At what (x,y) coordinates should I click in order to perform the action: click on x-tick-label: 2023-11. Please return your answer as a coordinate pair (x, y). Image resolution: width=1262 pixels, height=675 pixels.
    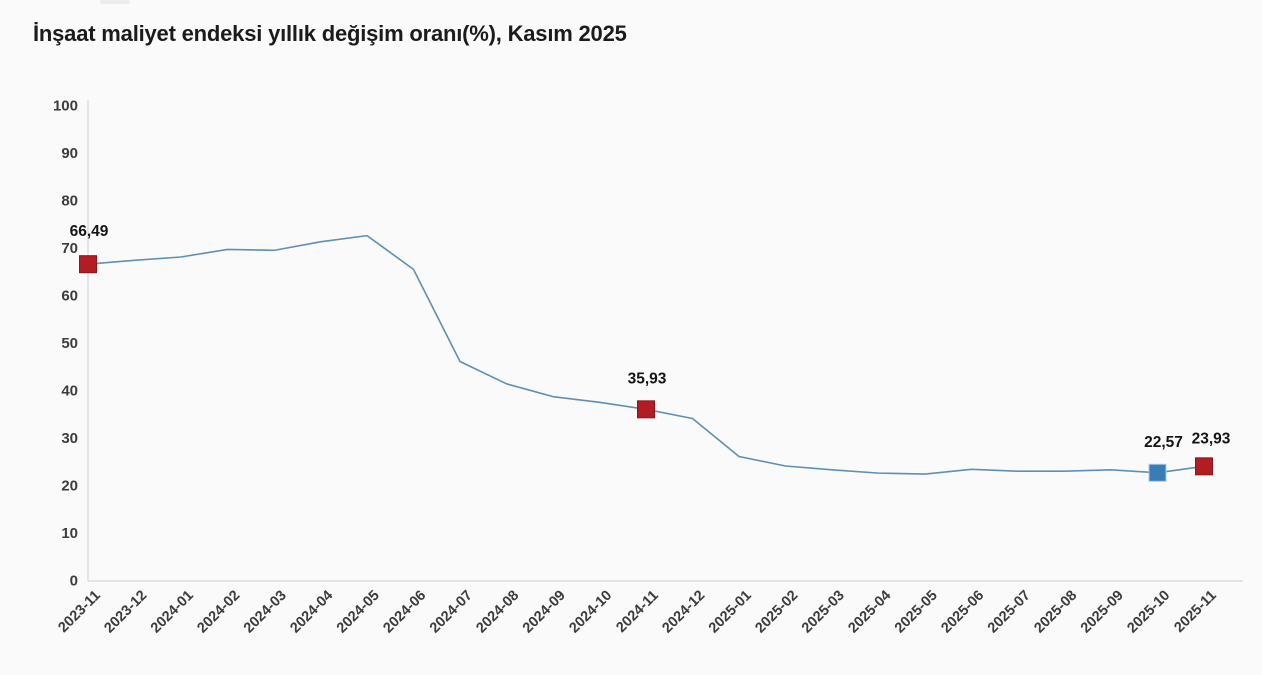
    Looking at the image, I should click on (79, 612).